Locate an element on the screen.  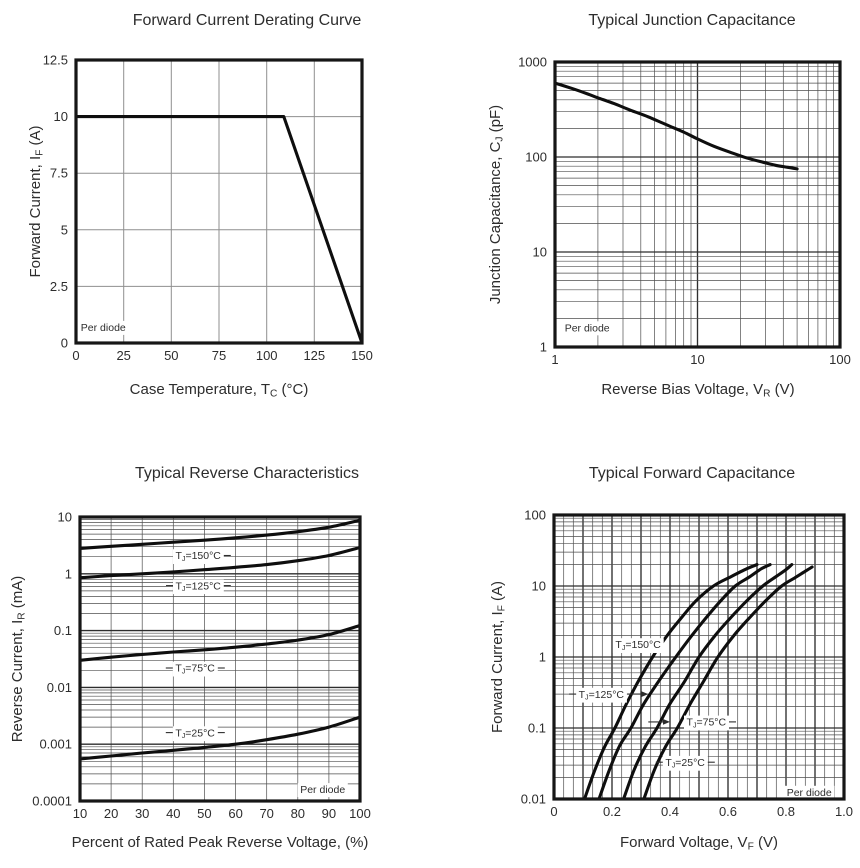
x-tick-label: 1 is located at coordinates (554, 359).